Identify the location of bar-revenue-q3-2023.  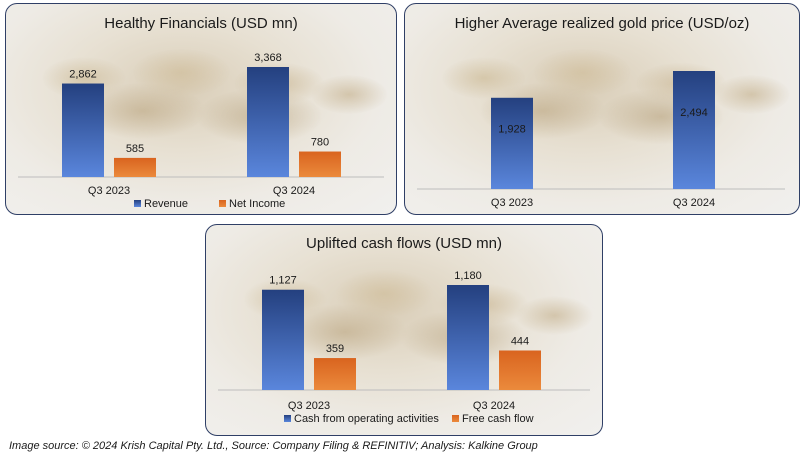
(83, 130).